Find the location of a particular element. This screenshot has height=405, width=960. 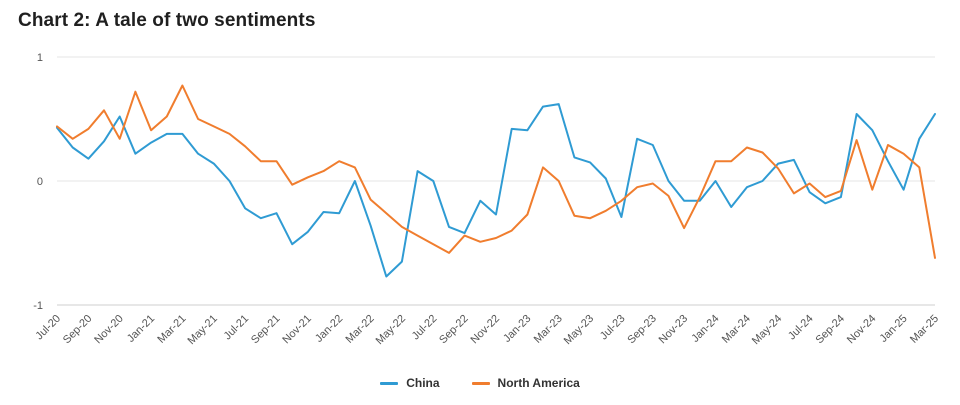

x-tick-label: Jan-21 is located at coordinates (141, 329).